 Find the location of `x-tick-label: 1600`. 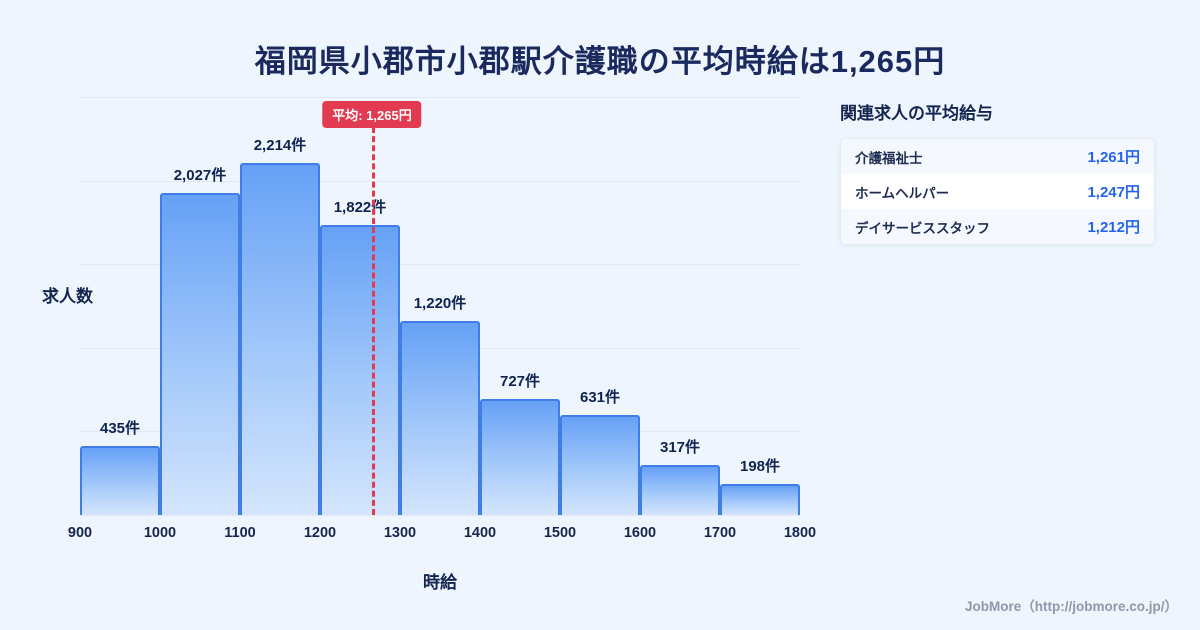

x-tick-label: 1600 is located at coordinates (640, 533).